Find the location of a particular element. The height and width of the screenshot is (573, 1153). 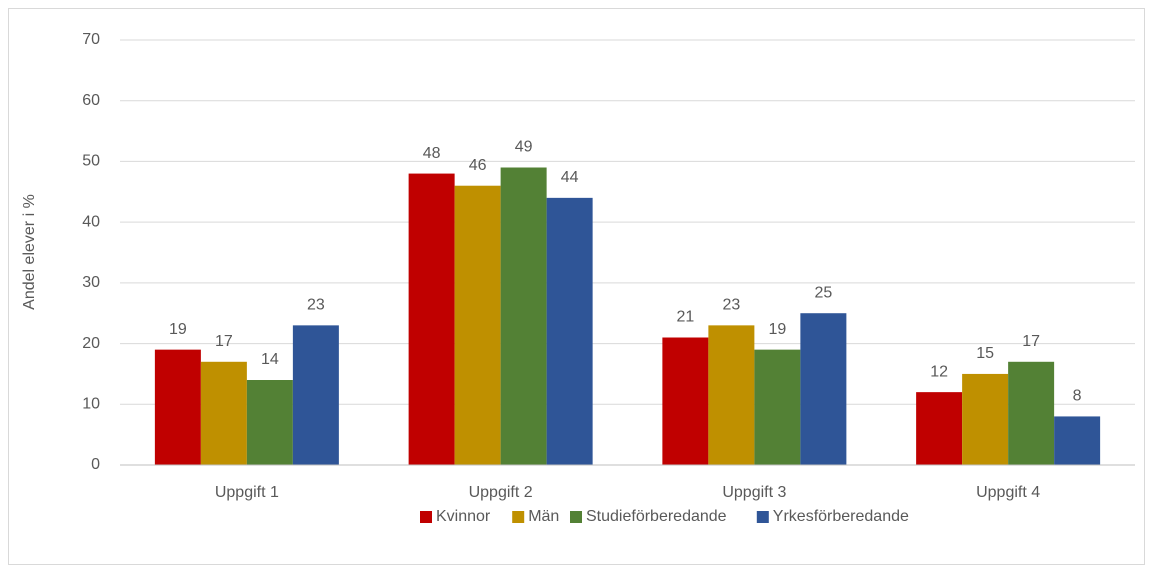

value-label: 48 is located at coordinates (432, 153).